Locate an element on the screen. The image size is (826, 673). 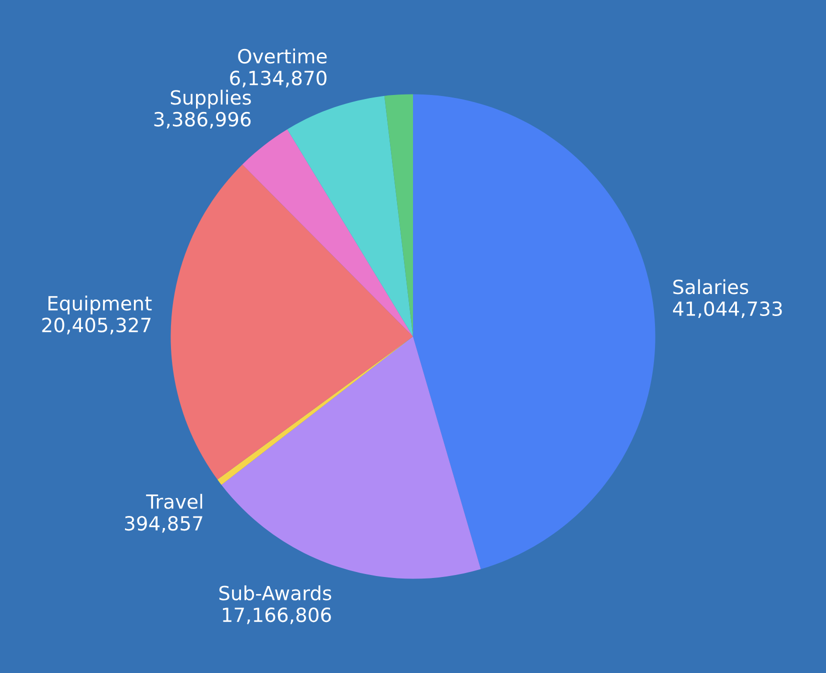
data-label: 3,386,996 is located at coordinates (202, 120).